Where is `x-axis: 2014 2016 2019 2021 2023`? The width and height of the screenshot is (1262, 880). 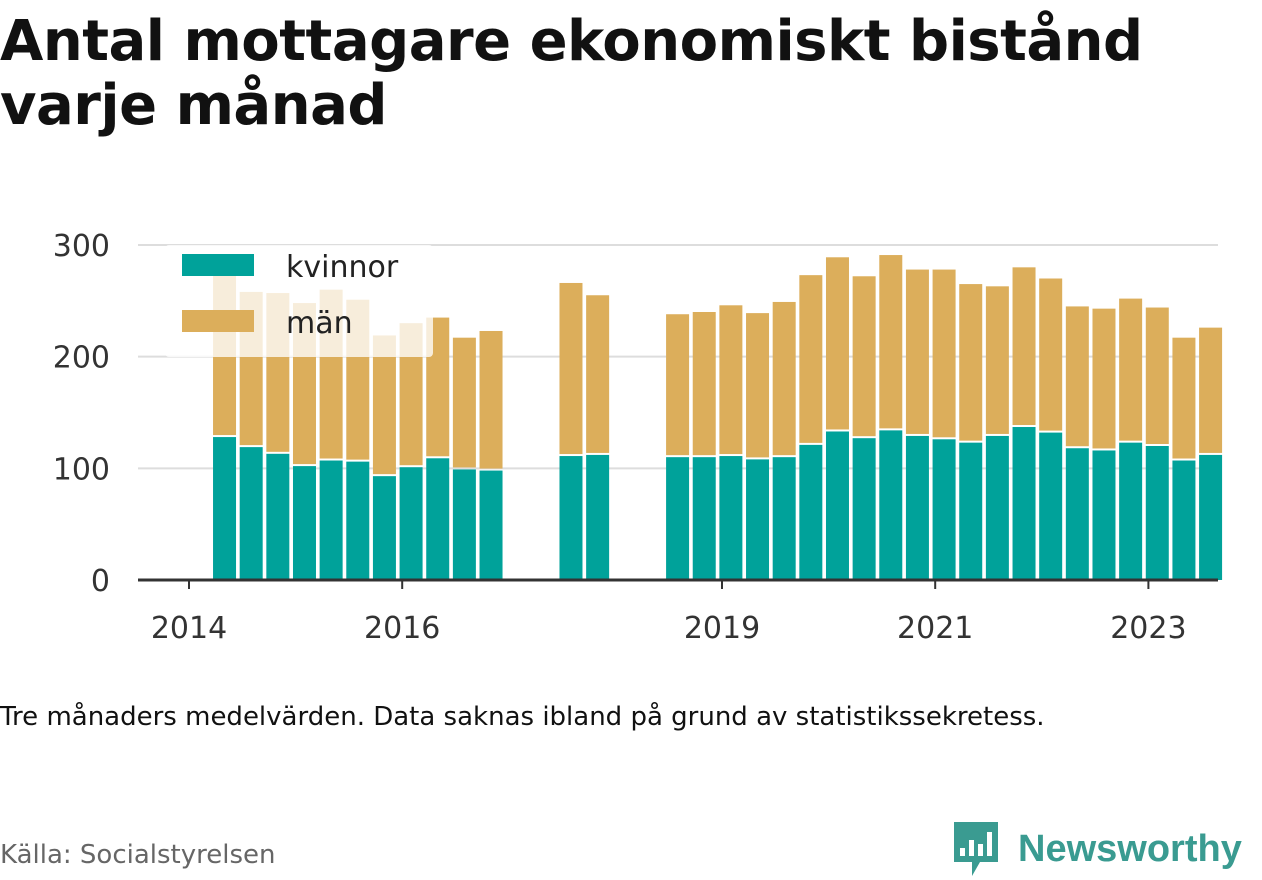 x-axis: 2014 2016 2019 2021 2023 is located at coordinates (678, 612).